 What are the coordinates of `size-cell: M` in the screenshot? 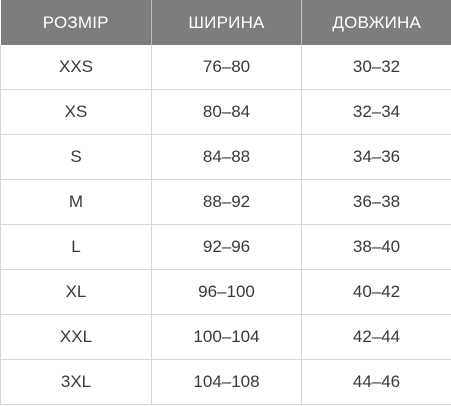 It's located at (76, 202).